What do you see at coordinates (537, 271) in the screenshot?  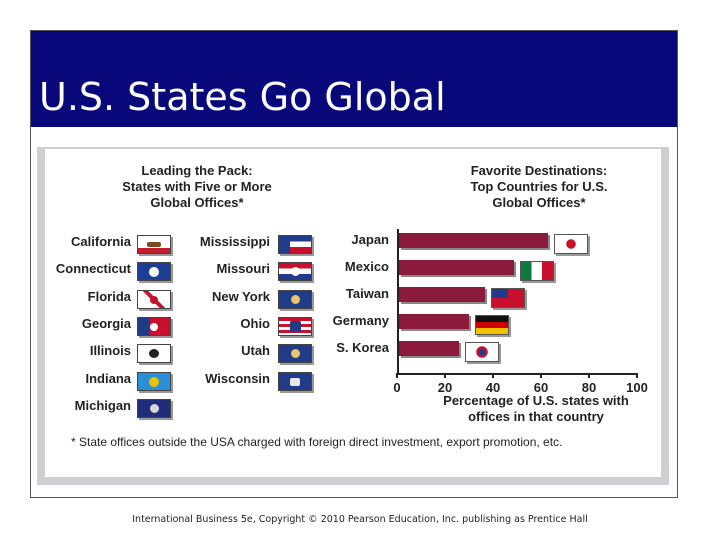 I see `mexico-flag-icon` at bounding box center [537, 271].